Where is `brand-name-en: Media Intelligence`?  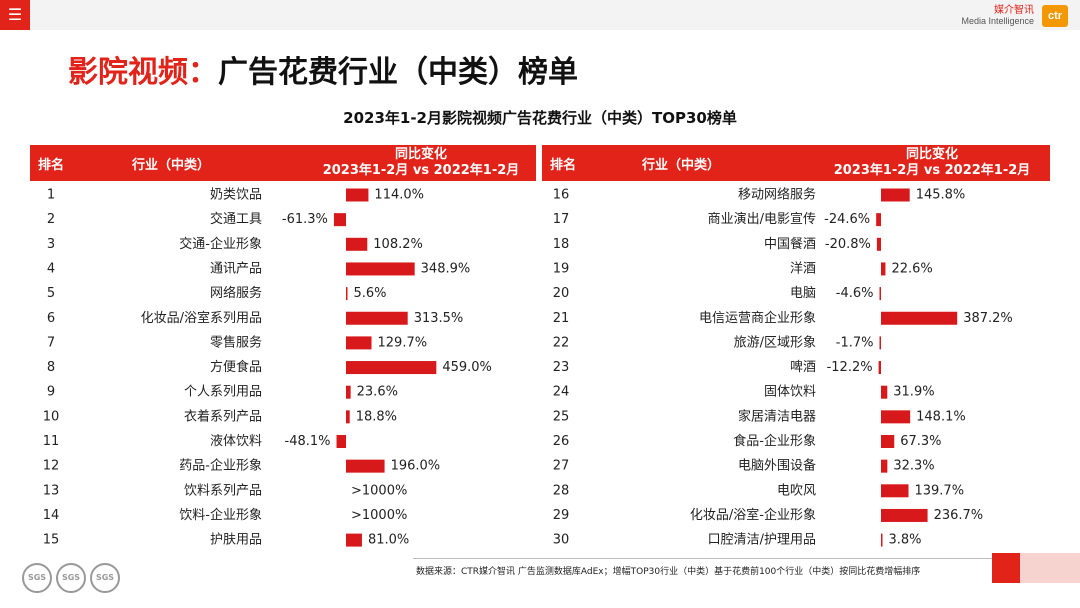 brand-name-en: Media Intelligence is located at coordinates (997, 21).